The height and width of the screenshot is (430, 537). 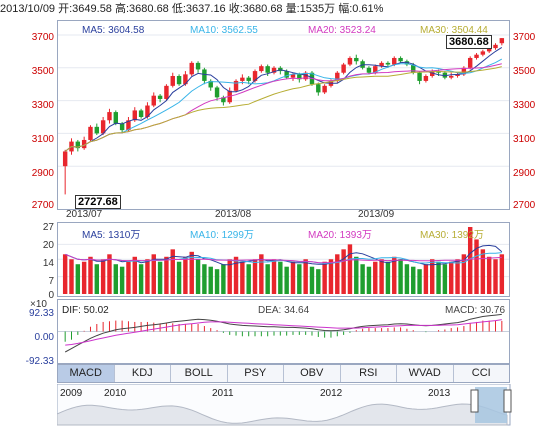 I want to click on price-ytick-left: 2900, so click(x=42, y=173).